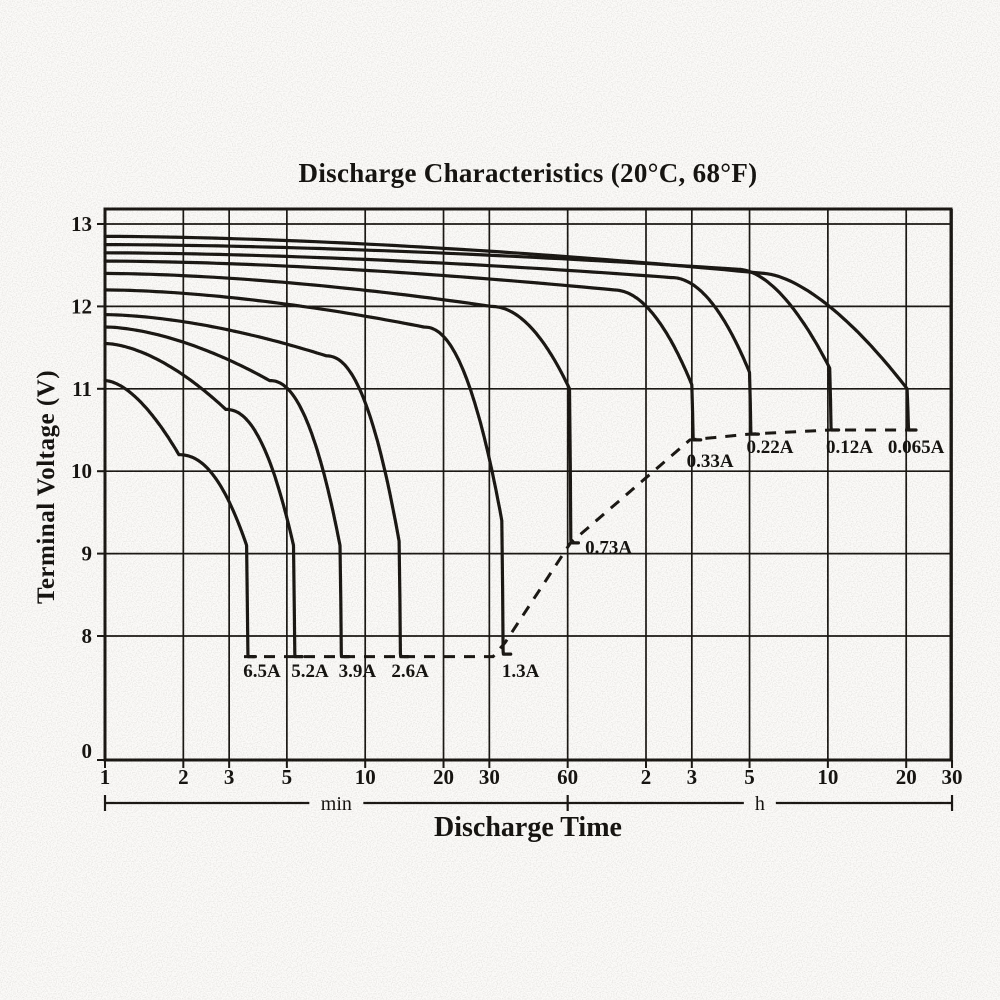 The height and width of the screenshot is (1000, 1000). Describe the element at coordinates (827, 777) in the screenshot. I see `x-tick-label-h: 10` at that location.